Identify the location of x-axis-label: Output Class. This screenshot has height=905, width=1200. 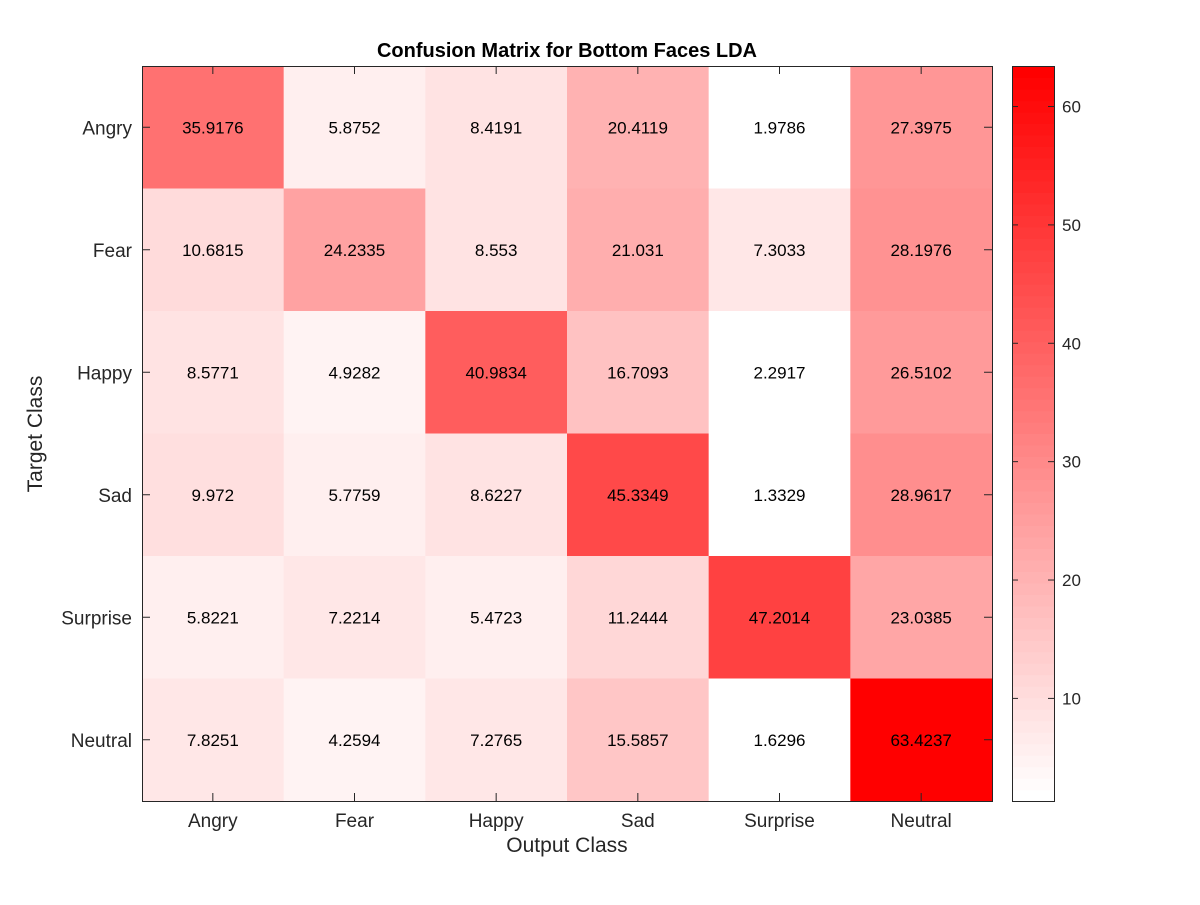
(566, 845).